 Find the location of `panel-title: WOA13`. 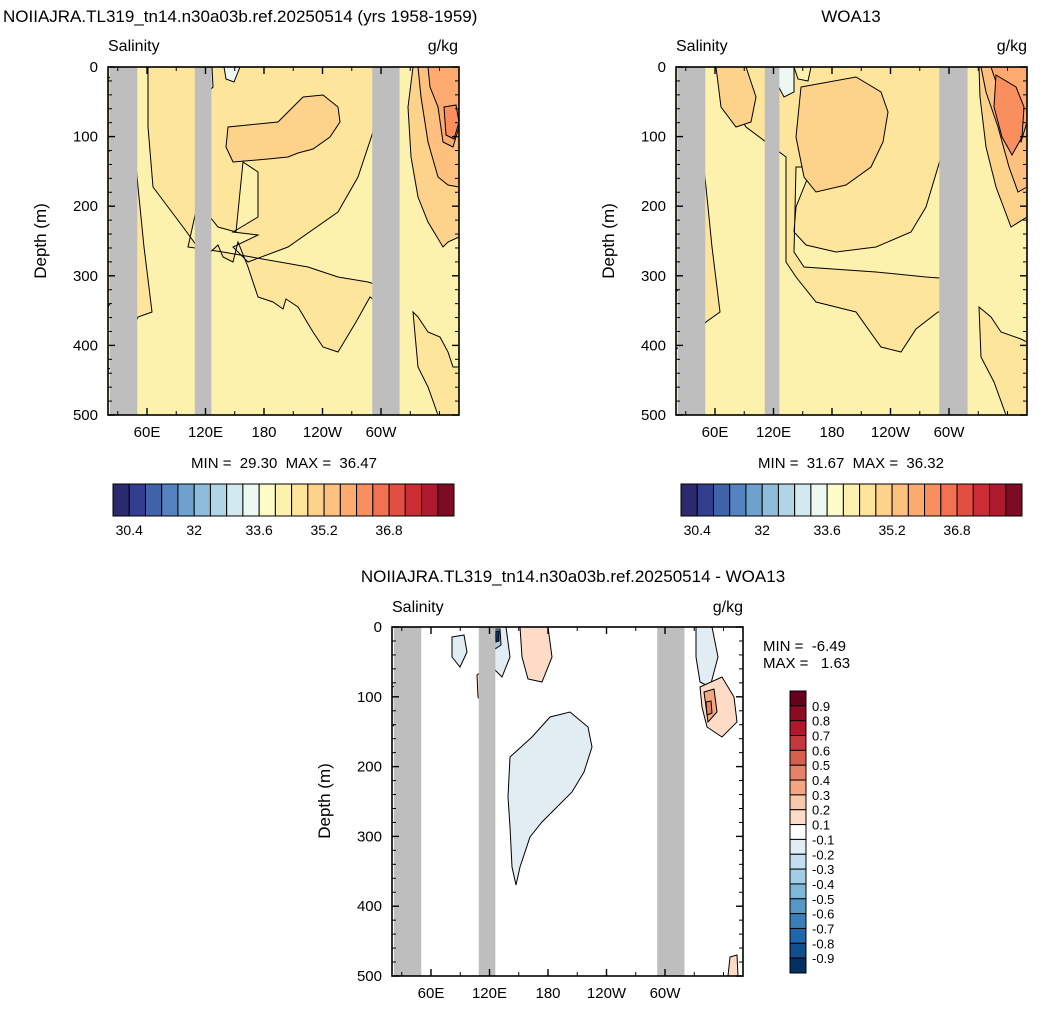

panel-title: WOA13 is located at coordinates (851, 16).